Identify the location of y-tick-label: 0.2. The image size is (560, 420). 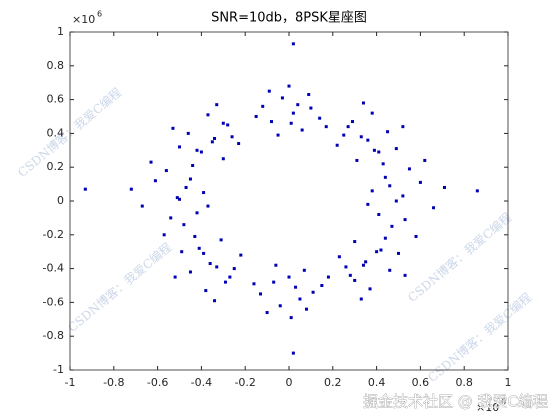
(56, 166).